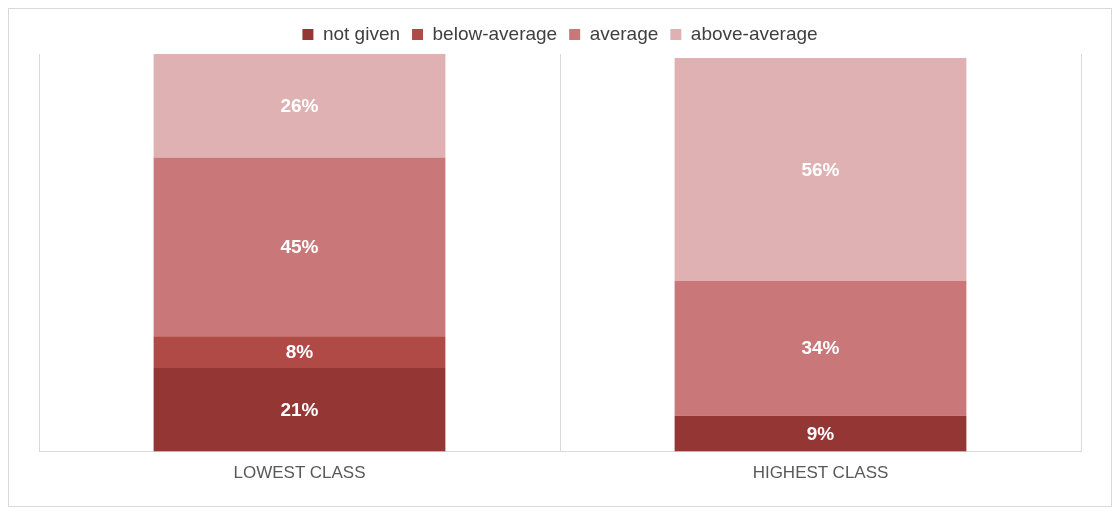  Describe the element at coordinates (624, 33) in the screenshot. I see `legend-label: average` at that location.